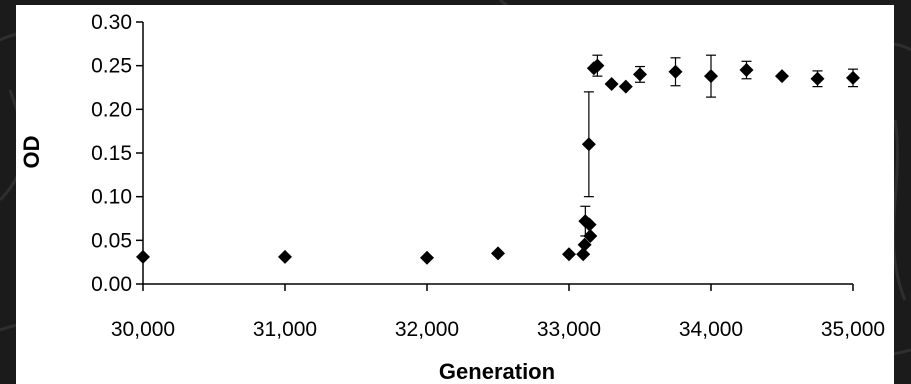 The image size is (911, 384). Describe the element at coordinates (111, 284) in the screenshot. I see `y-tick-label: 0.00` at that location.